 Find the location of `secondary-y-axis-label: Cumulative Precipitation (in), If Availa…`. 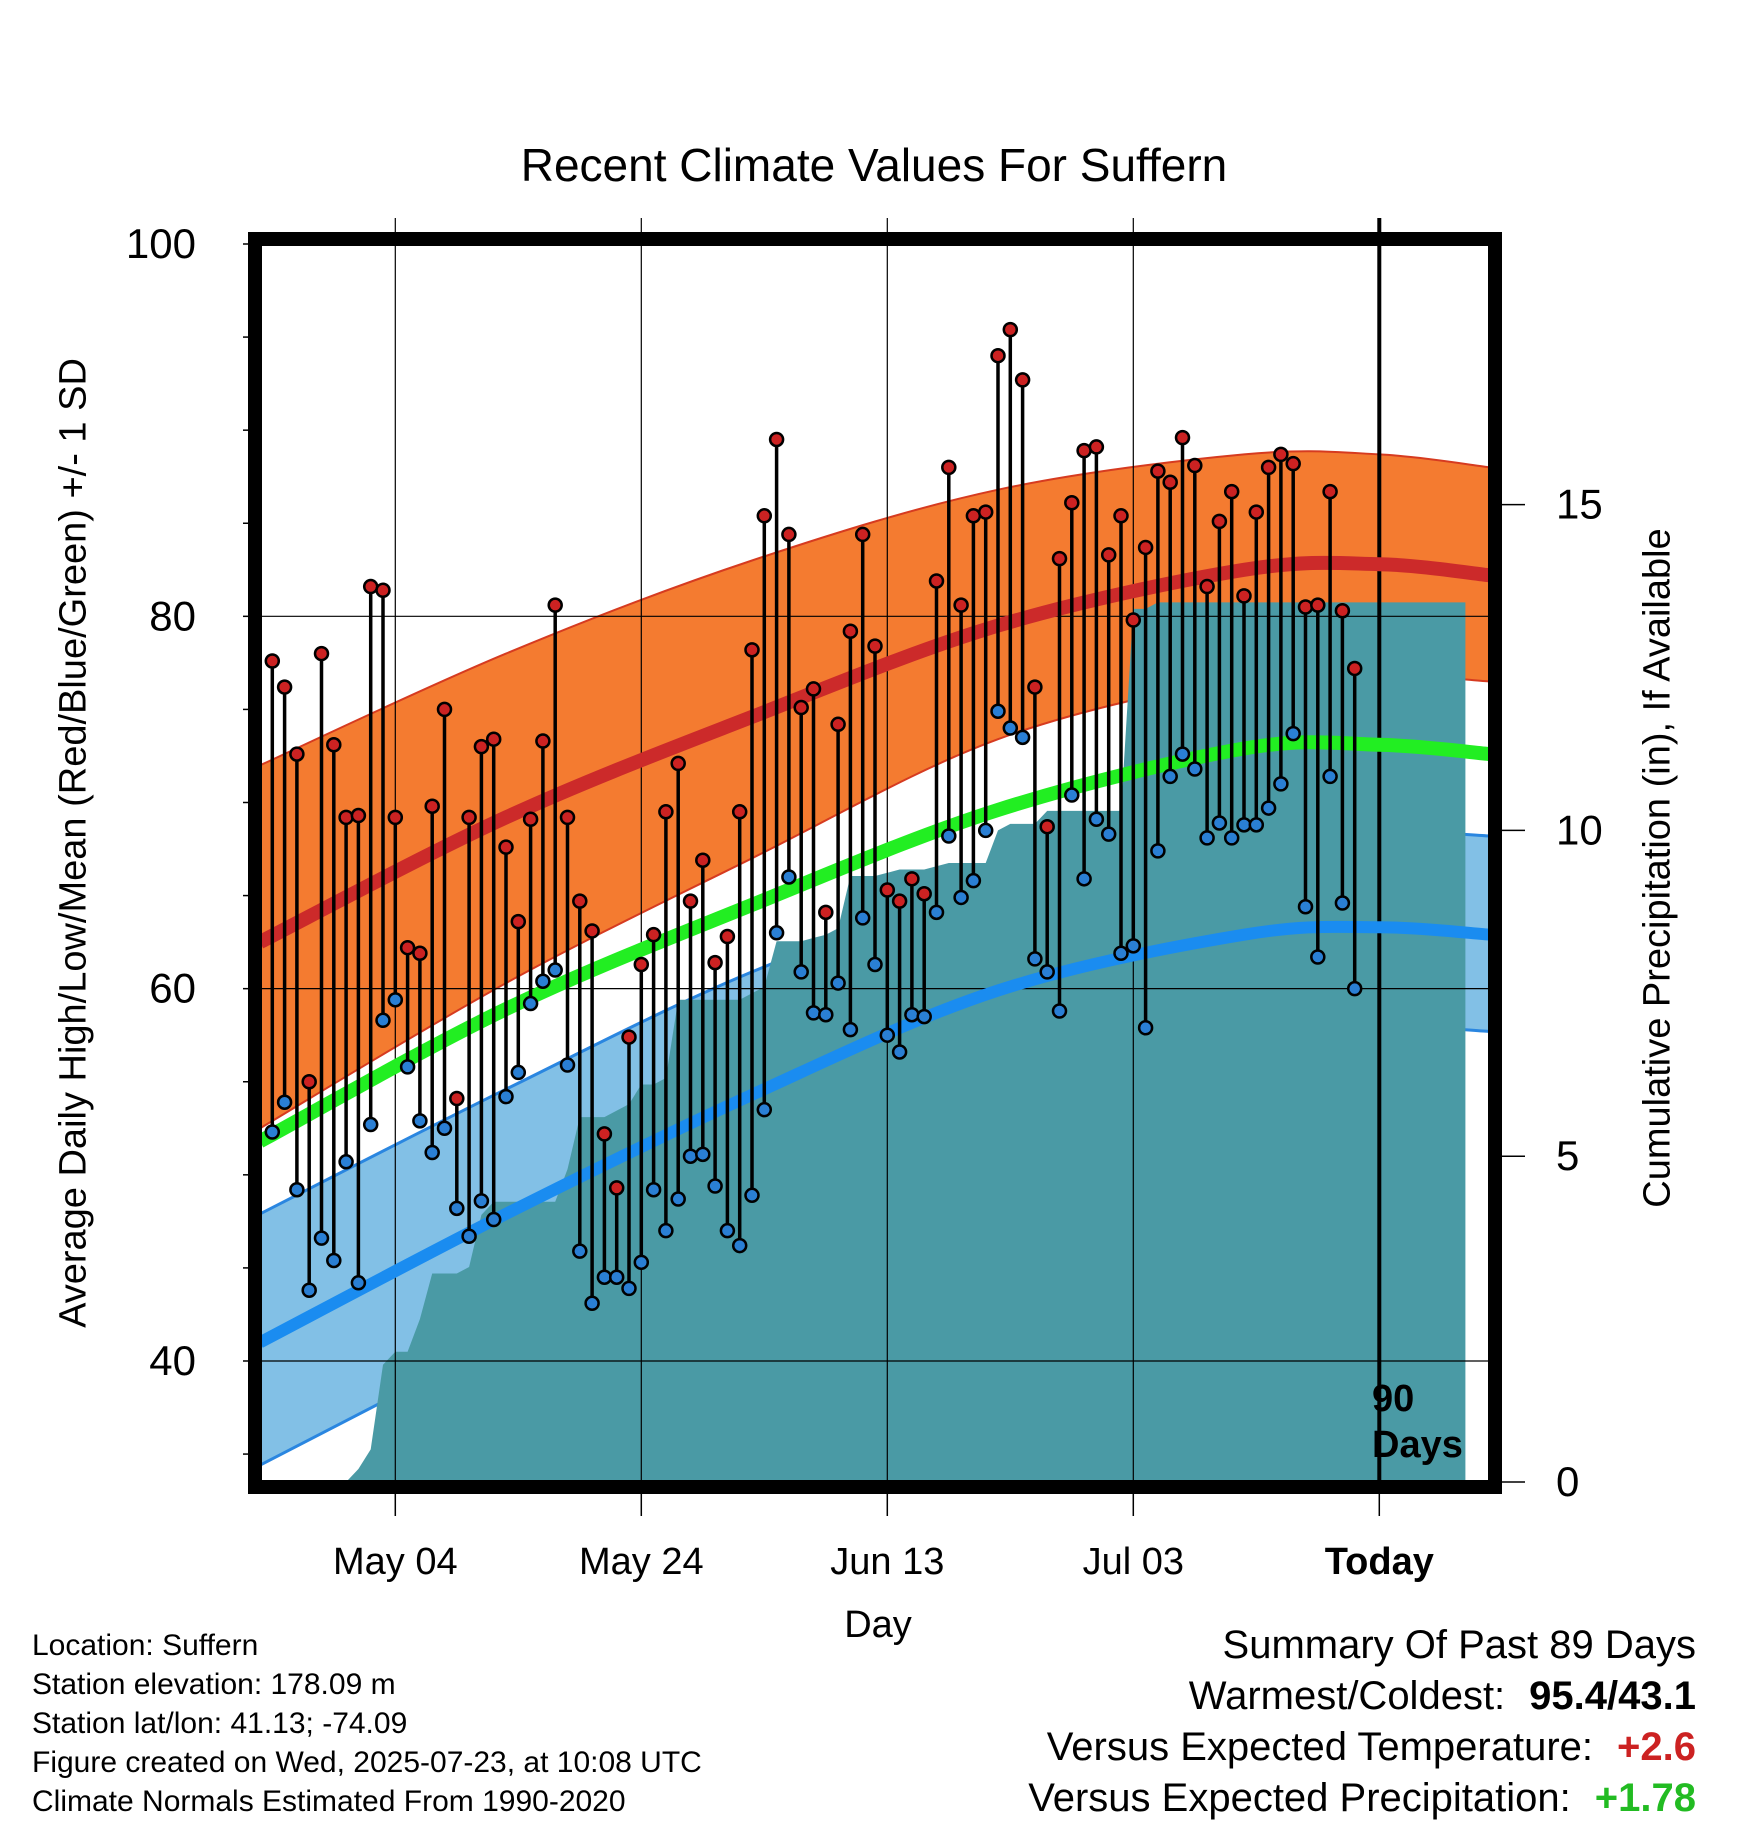

secondary-y-axis-label: Cumulative Precipitation (in), If Availa… is located at coordinates (1657, 868).